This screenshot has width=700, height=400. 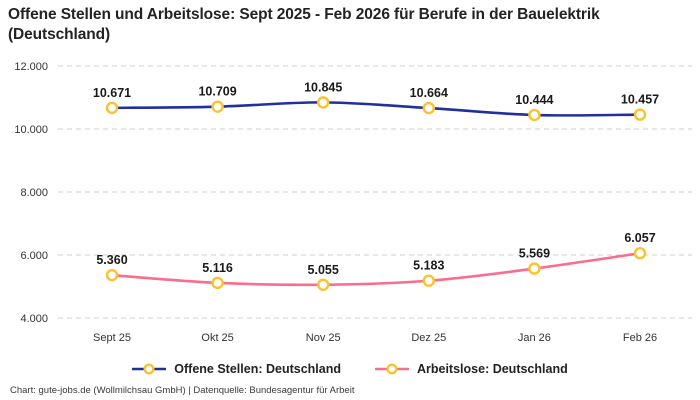 I want to click on x-tick-label: Jan 26, so click(x=534, y=338).